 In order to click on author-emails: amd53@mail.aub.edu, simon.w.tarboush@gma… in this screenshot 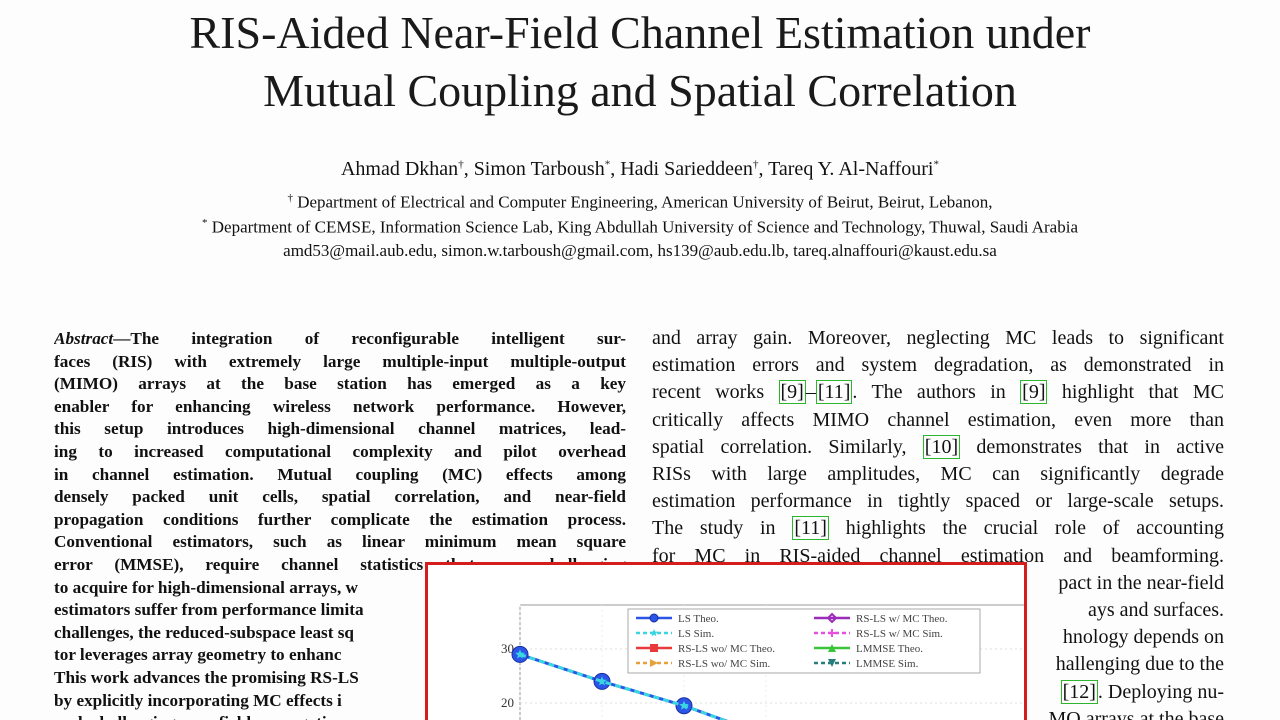, I will do `click(640, 250)`.